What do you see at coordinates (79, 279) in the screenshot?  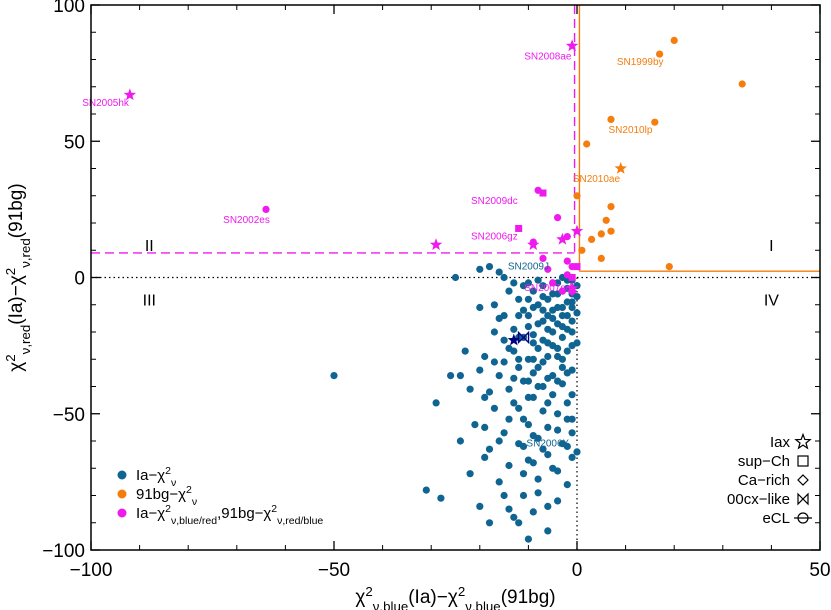 I see `y-tick-label-2: 0` at bounding box center [79, 279].